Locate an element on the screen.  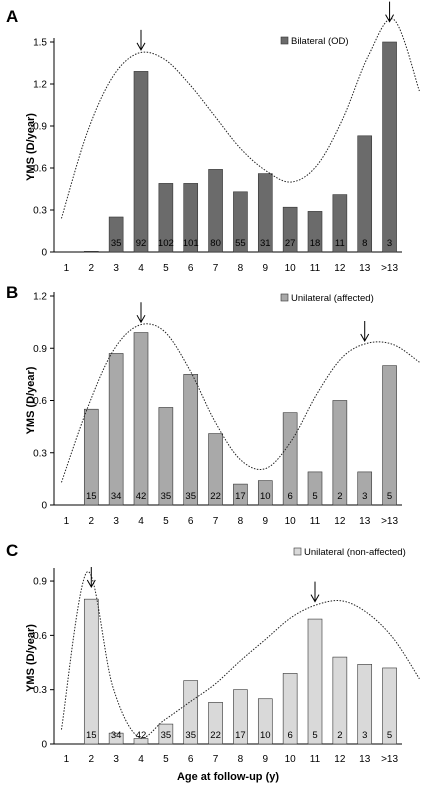
panel-b-n-label: 6 is located at coordinates (289, 496).